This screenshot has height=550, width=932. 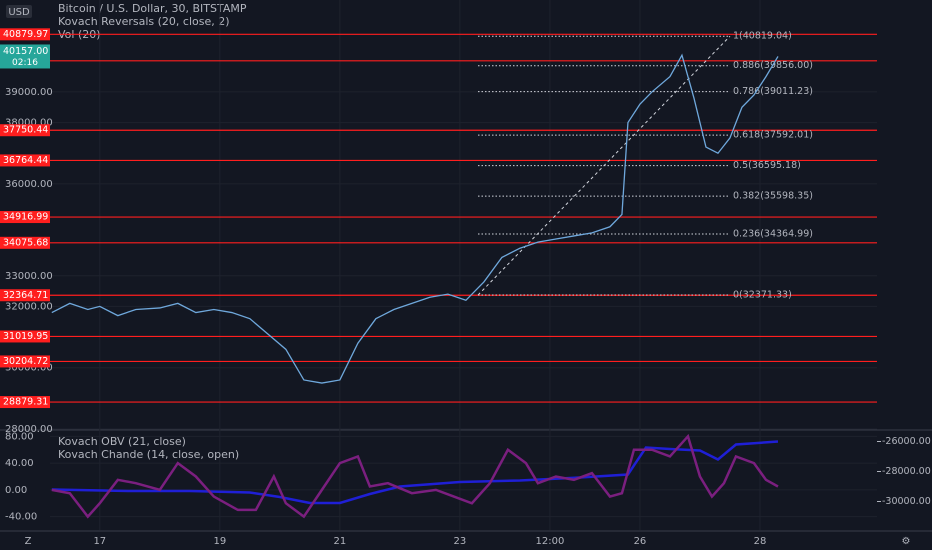 I want to click on indicator-label: Kovach Reversals (20, close, 2), so click(x=144, y=21).